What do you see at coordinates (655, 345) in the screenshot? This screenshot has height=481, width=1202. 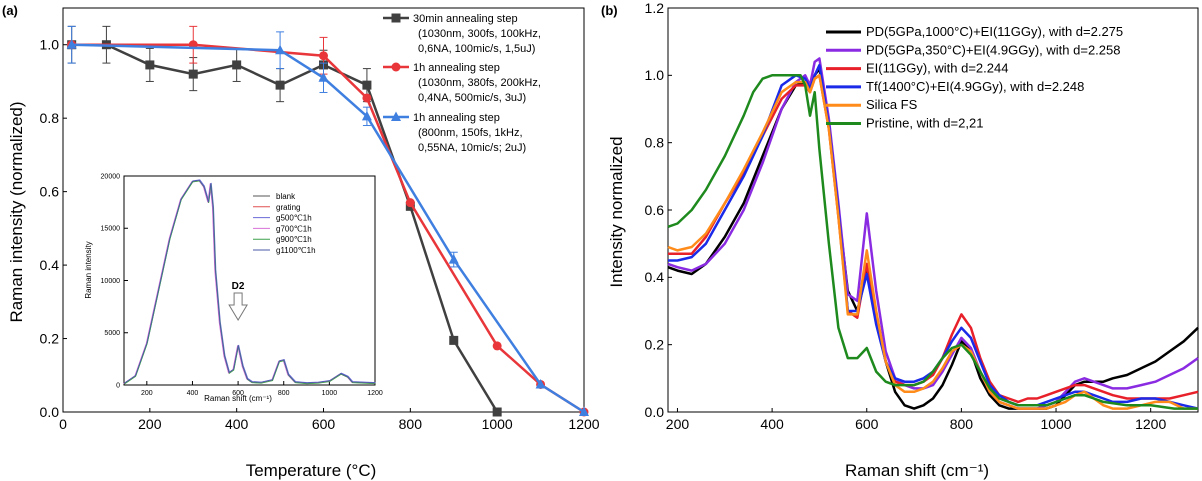 I see `b-y-tick-label: 0.2` at bounding box center [655, 345].